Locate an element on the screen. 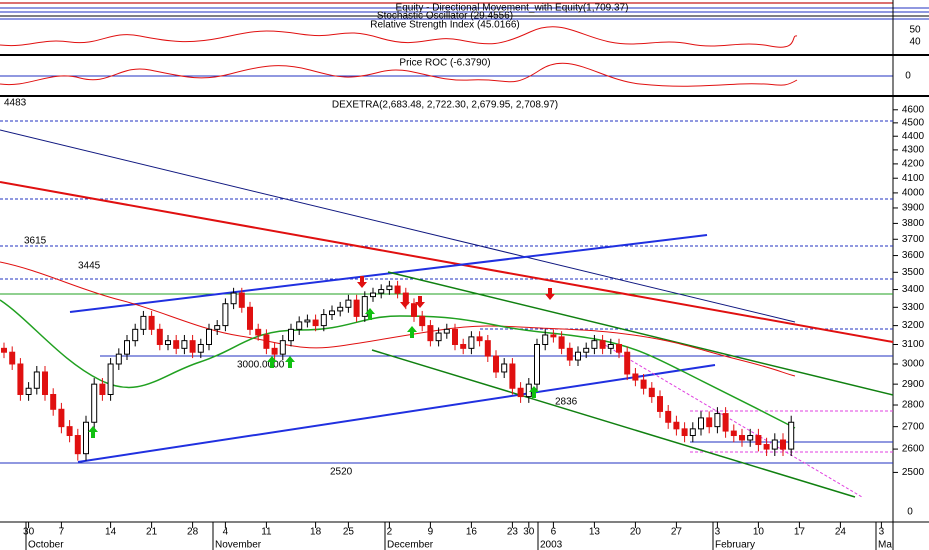 The image size is (929, 550). month-label: October is located at coordinates (46, 545).